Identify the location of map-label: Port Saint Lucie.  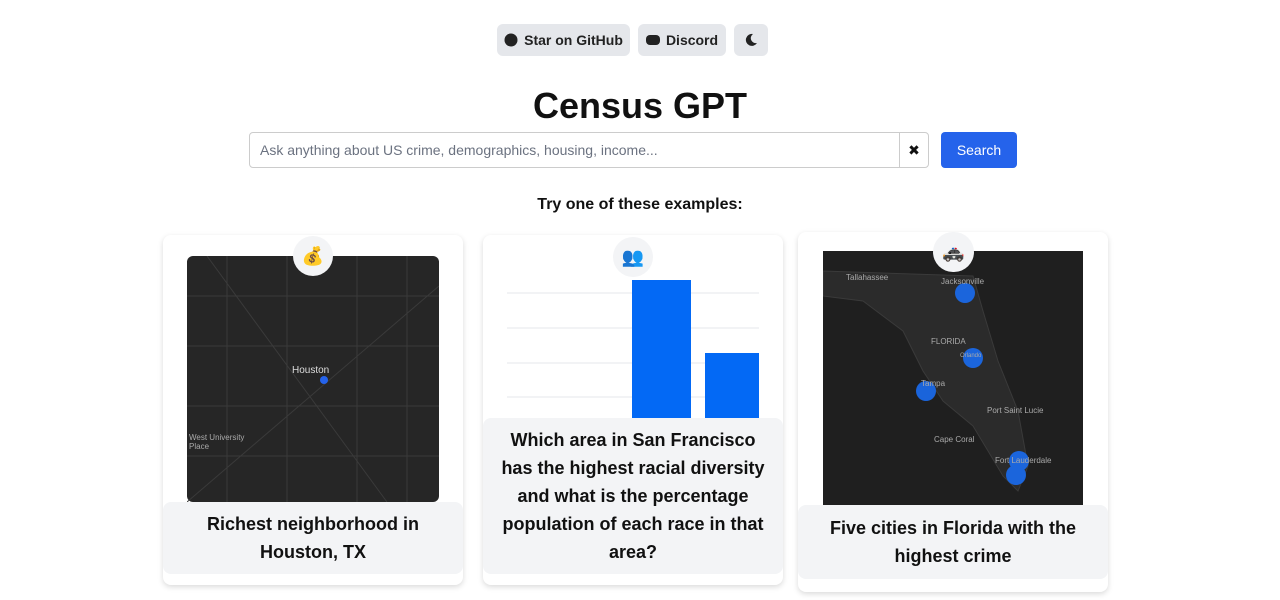
(1015, 410).